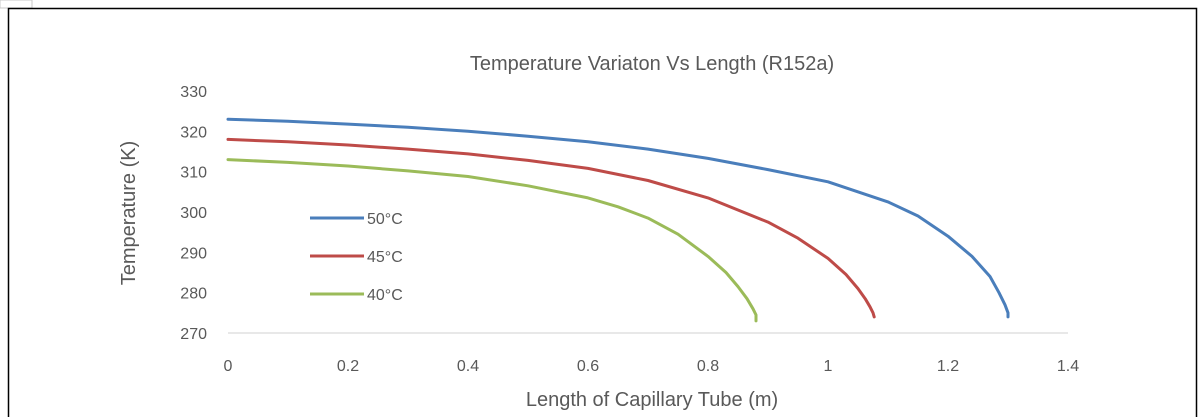  Describe the element at coordinates (193, 132) in the screenshot. I see `y-tick-label: 320` at that location.